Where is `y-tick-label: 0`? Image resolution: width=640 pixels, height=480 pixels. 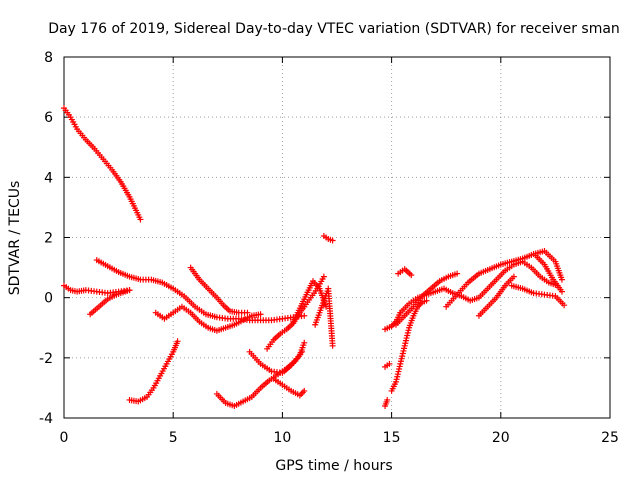 y-tick-label: 0 is located at coordinates (48, 299).